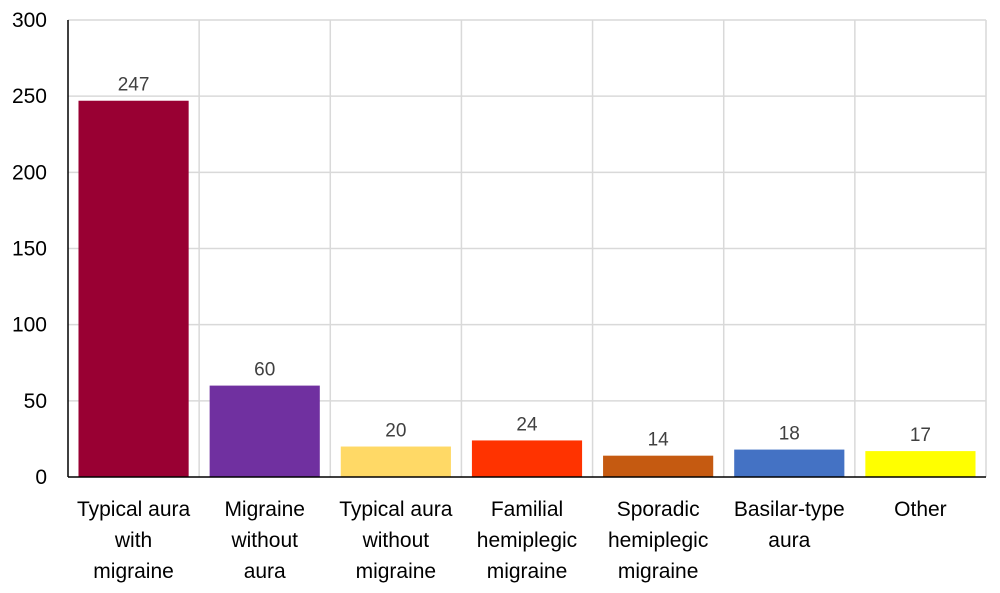 Image resolution: width=1000 pixels, height=593 pixels. What do you see at coordinates (29, 172) in the screenshot?
I see `y-tick-label: 200` at bounding box center [29, 172].